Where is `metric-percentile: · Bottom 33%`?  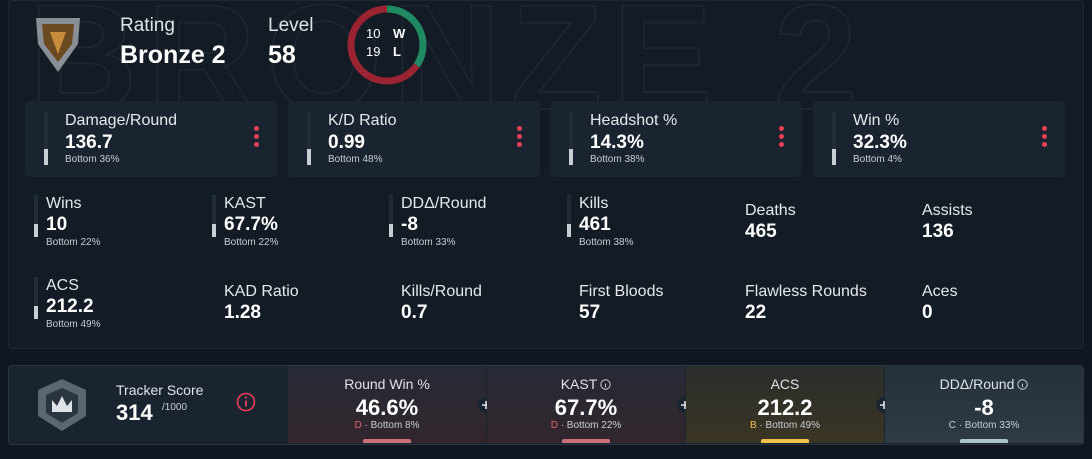
metric-percentile: · Bottom 33% is located at coordinates (989, 425).